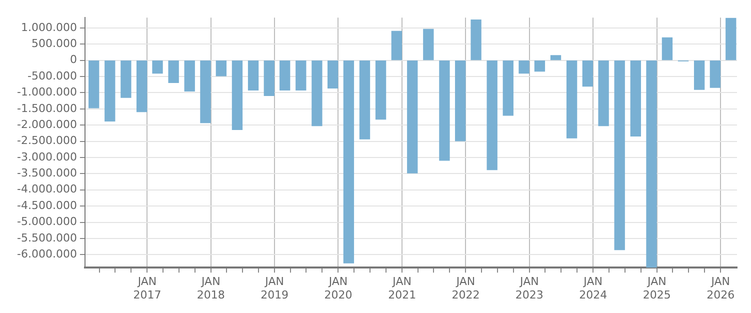  What do you see at coordinates (338, 288) in the screenshot?
I see `x-tick-label: JAN 2020` at bounding box center [338, 288].